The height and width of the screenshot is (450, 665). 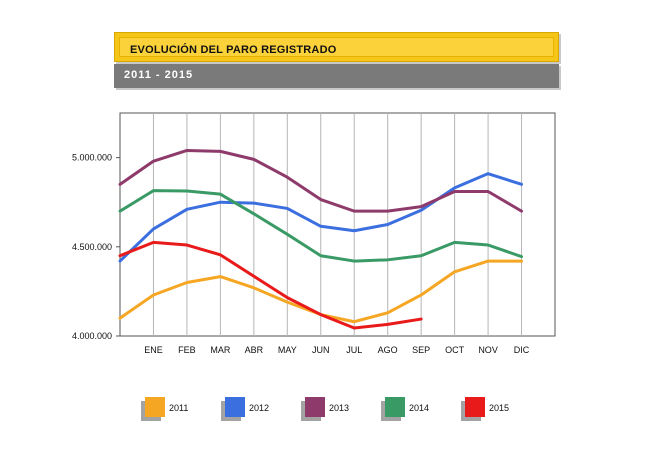 I want to click on legend-swatch-2013, so click(x=315, y=407).